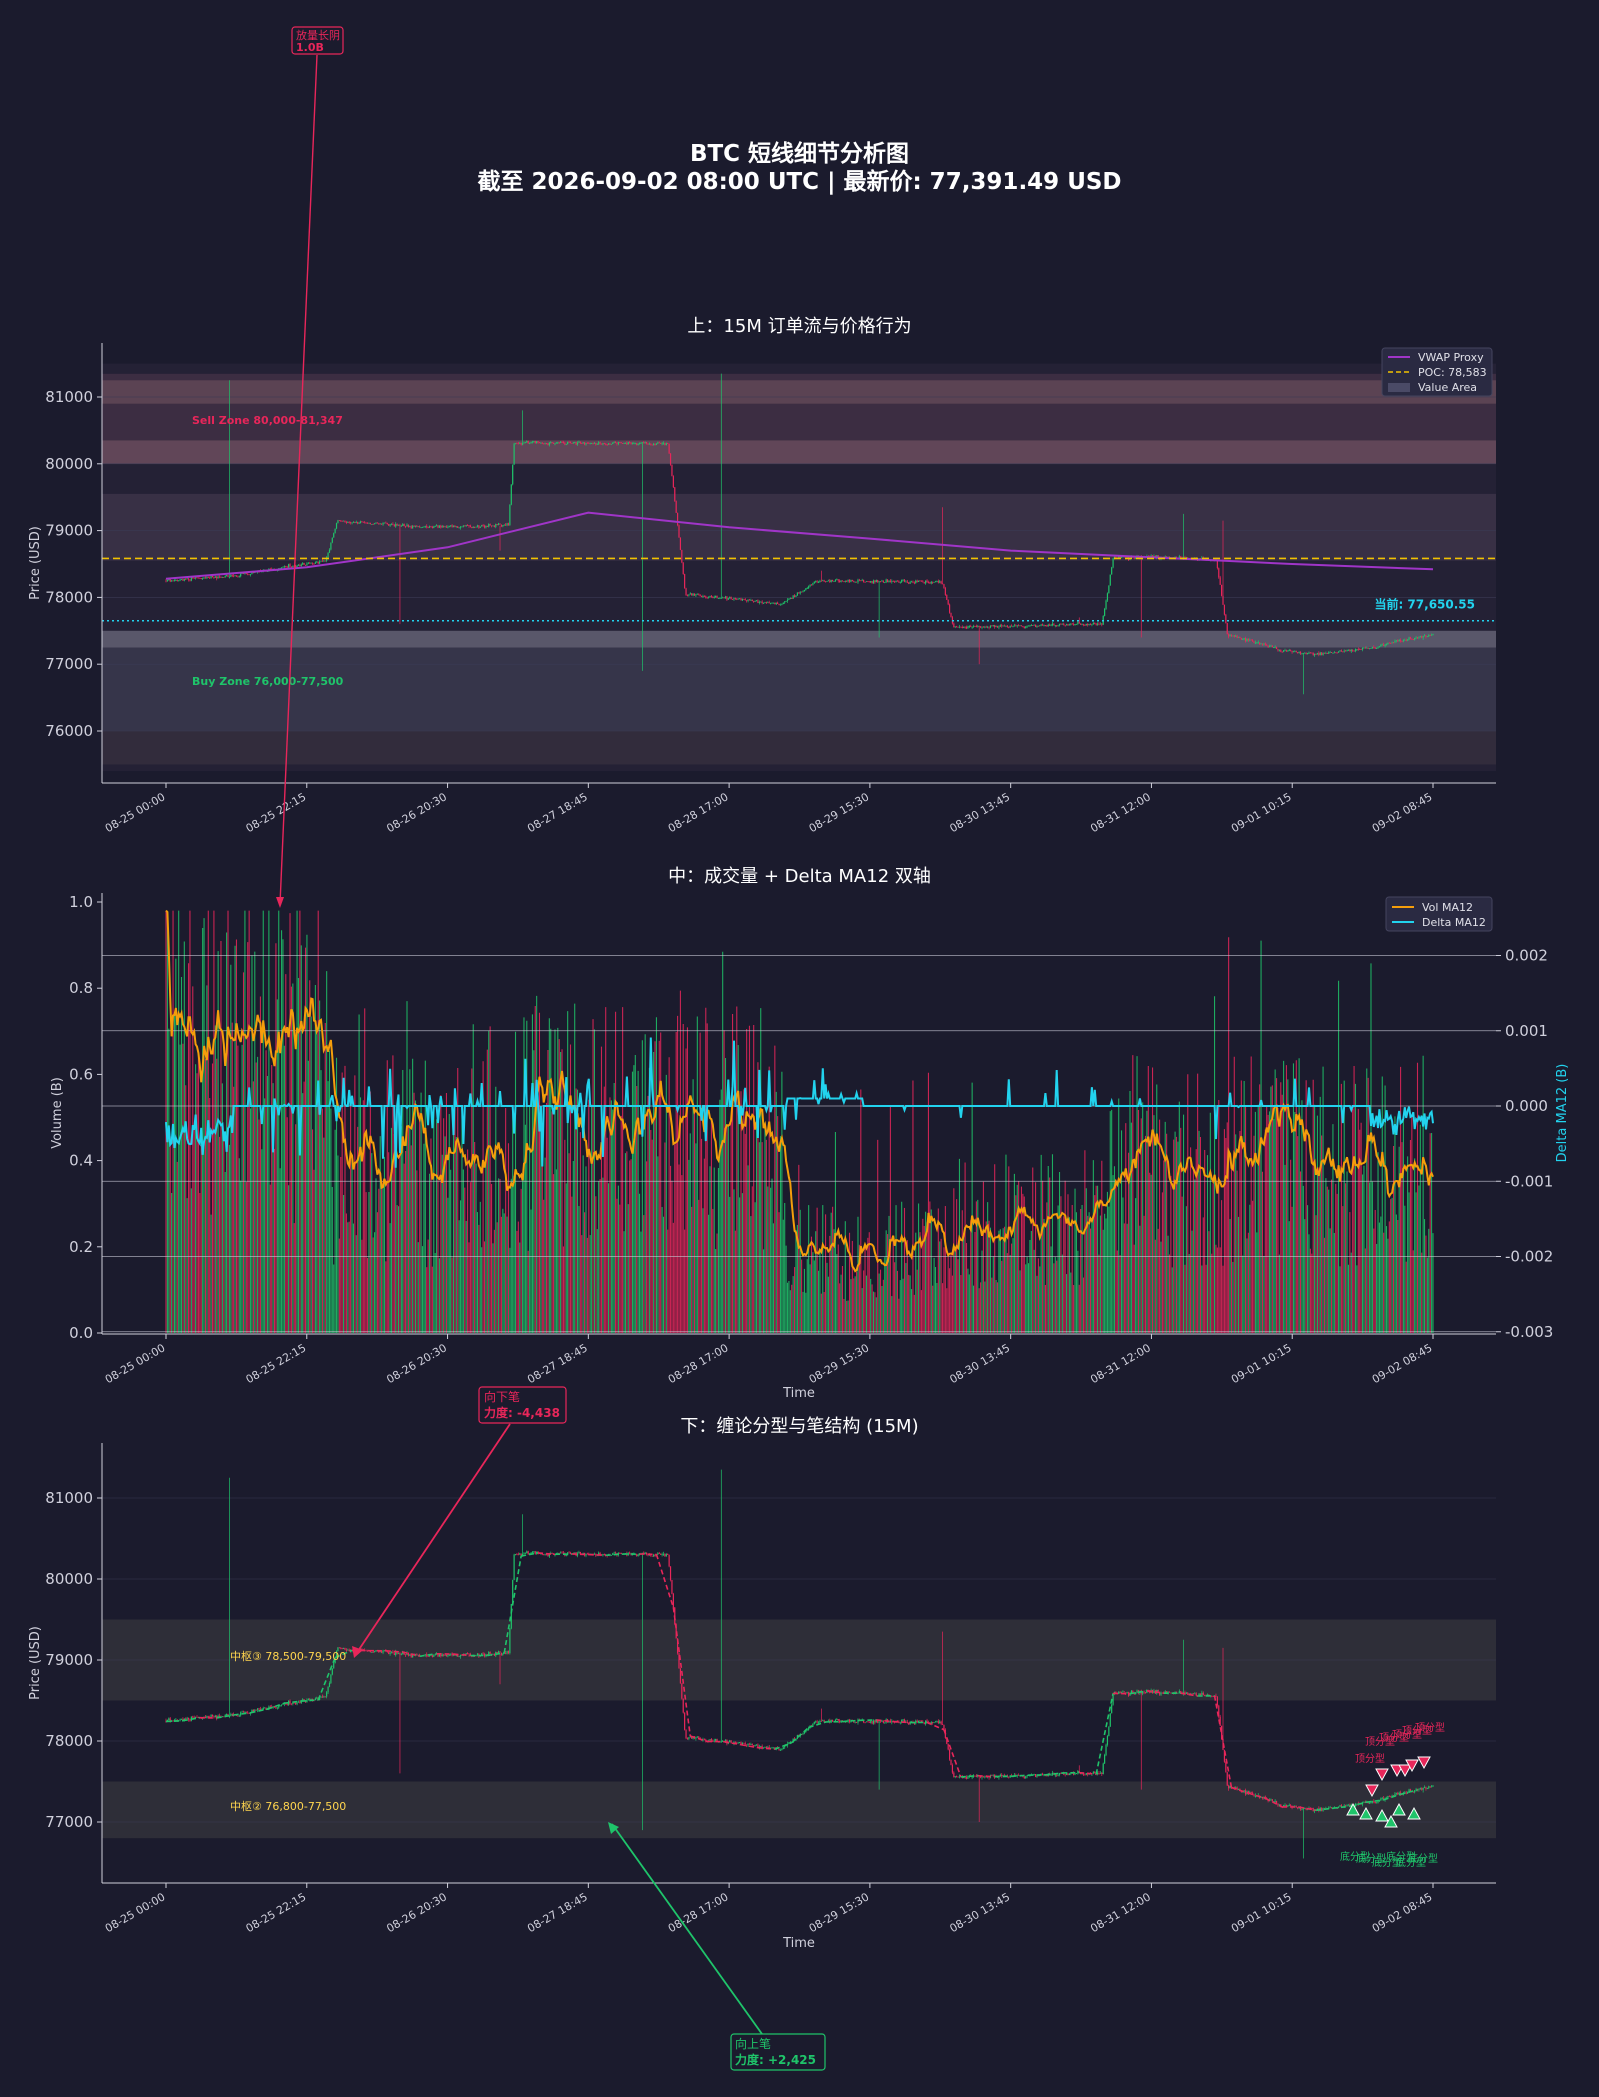  I want to click on x-tick-label: 08-26 20:30, so click(416, 1912).